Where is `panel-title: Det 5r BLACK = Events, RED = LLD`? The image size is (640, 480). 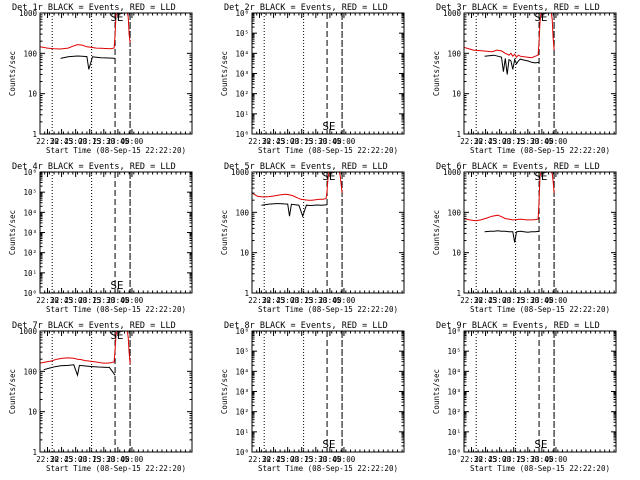
panel-title: Det 5r BLACK = Events, RED = LLD is located at coordinates (306, 167).